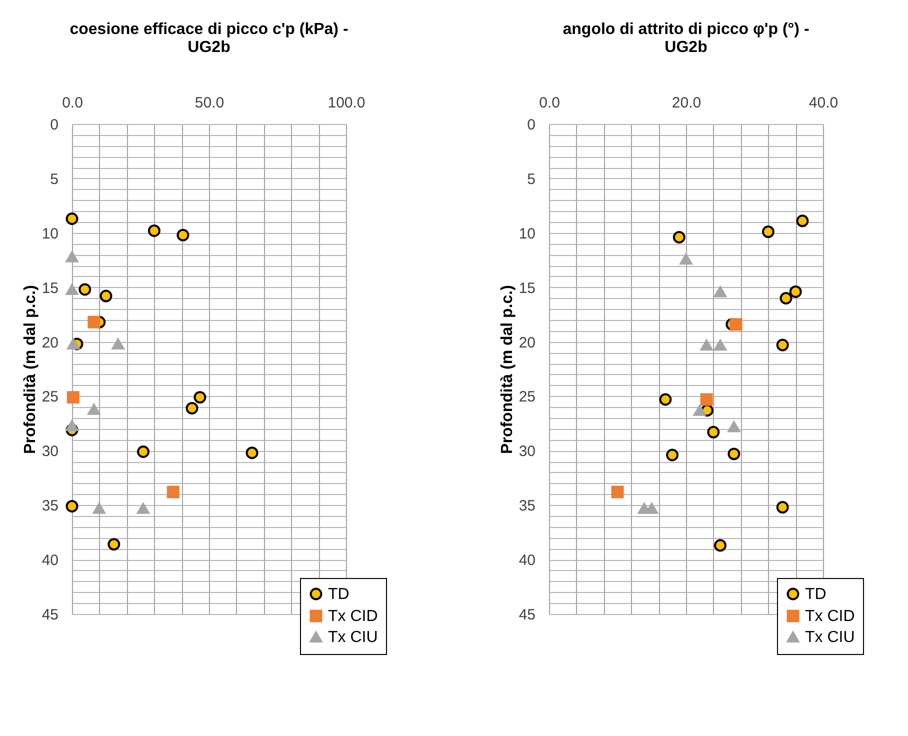  Describe the element at coordinates (209, 38) in the screenshot. I see `chart-title: coesione efficace di picco c'p (kPa) - UG2b` at that location.